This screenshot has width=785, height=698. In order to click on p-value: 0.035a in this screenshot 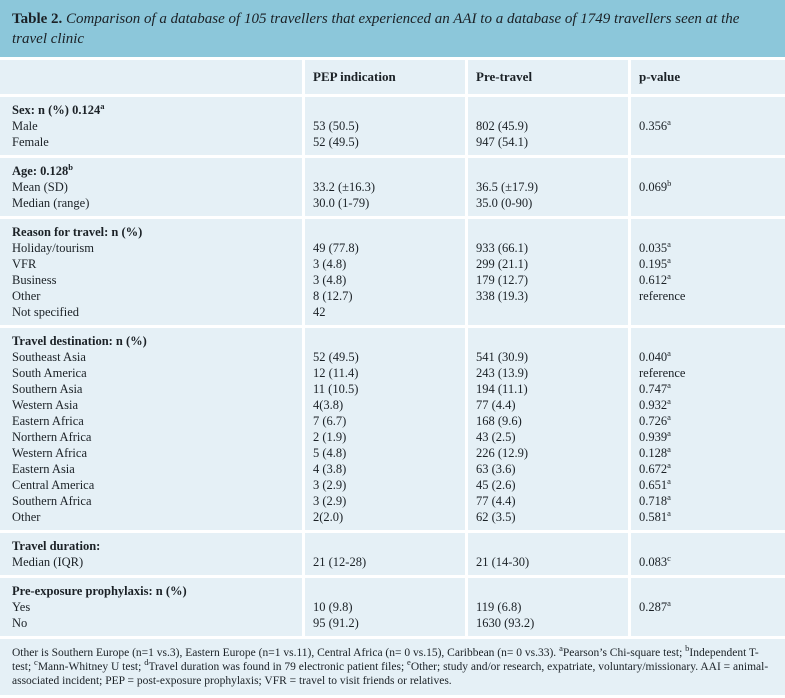, I will do `click(655, 246)`.